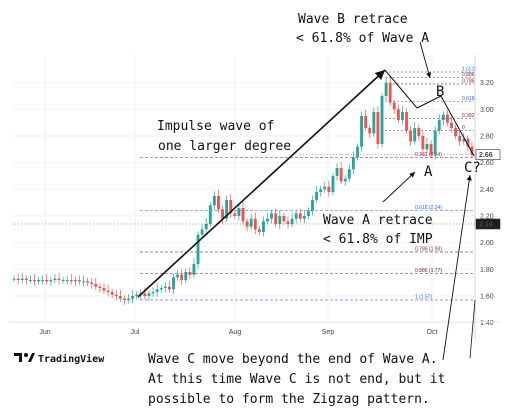  Describe the element at coordinates (26, 355) in the screenshot. I see `tradingview-logo-dot` at that location.